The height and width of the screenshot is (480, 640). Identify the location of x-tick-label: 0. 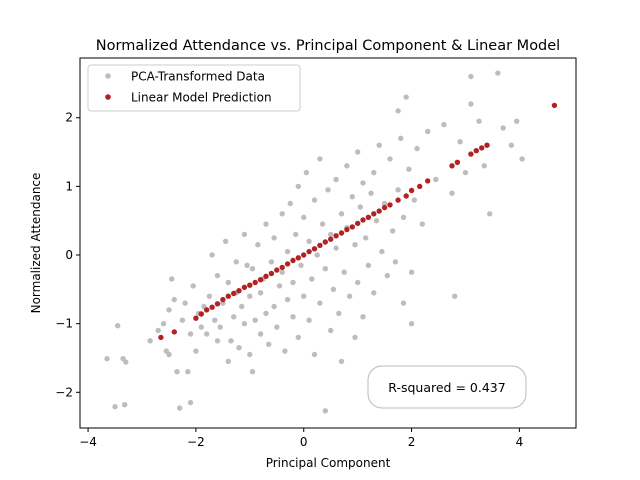
(304, 442).